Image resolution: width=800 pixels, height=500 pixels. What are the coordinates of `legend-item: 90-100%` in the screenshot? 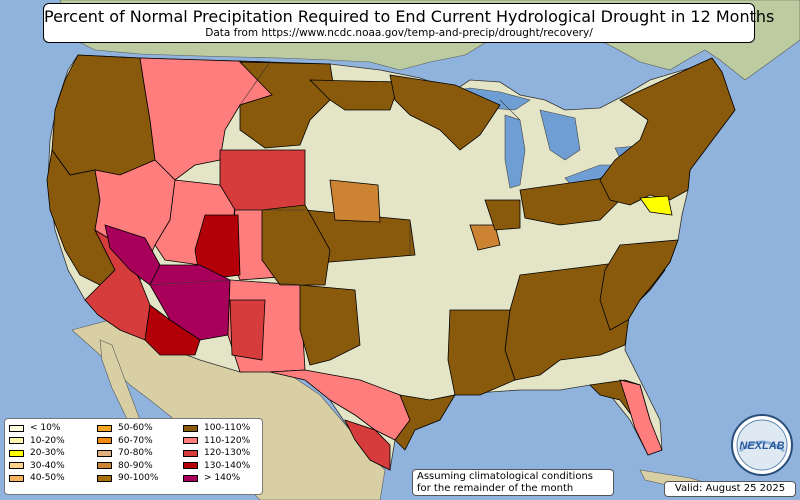 It's located at (127, 478).